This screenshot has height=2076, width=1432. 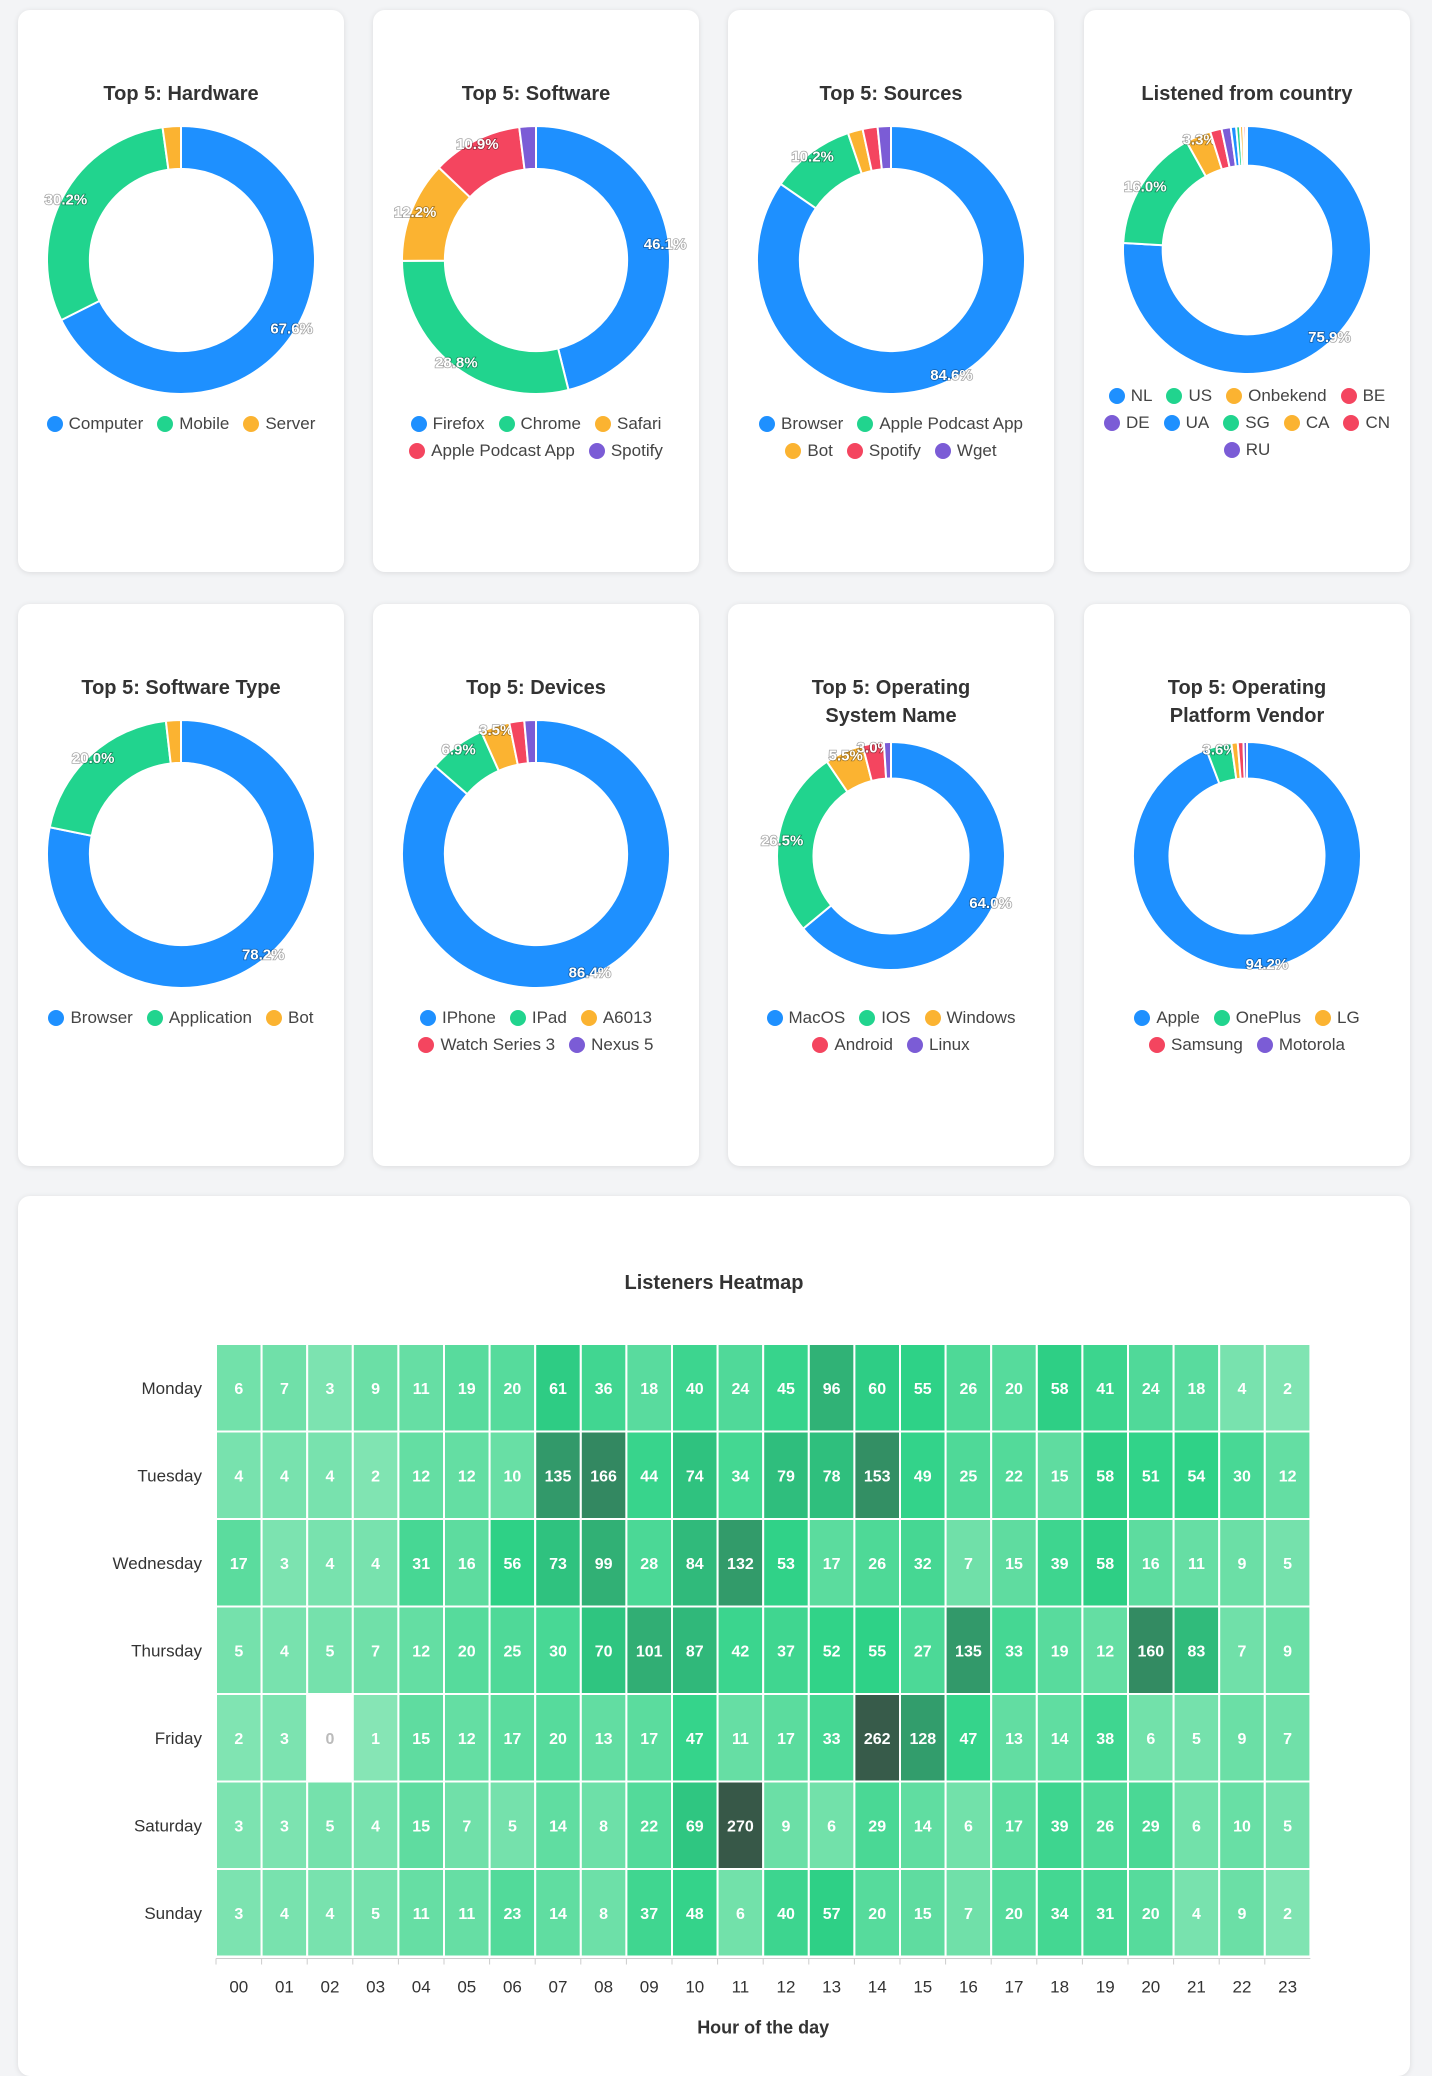 What do you see at coordinates (1127, 422) in the screenshot?
I see `legend-item-de: DE` at bounding box center [1127, 422].